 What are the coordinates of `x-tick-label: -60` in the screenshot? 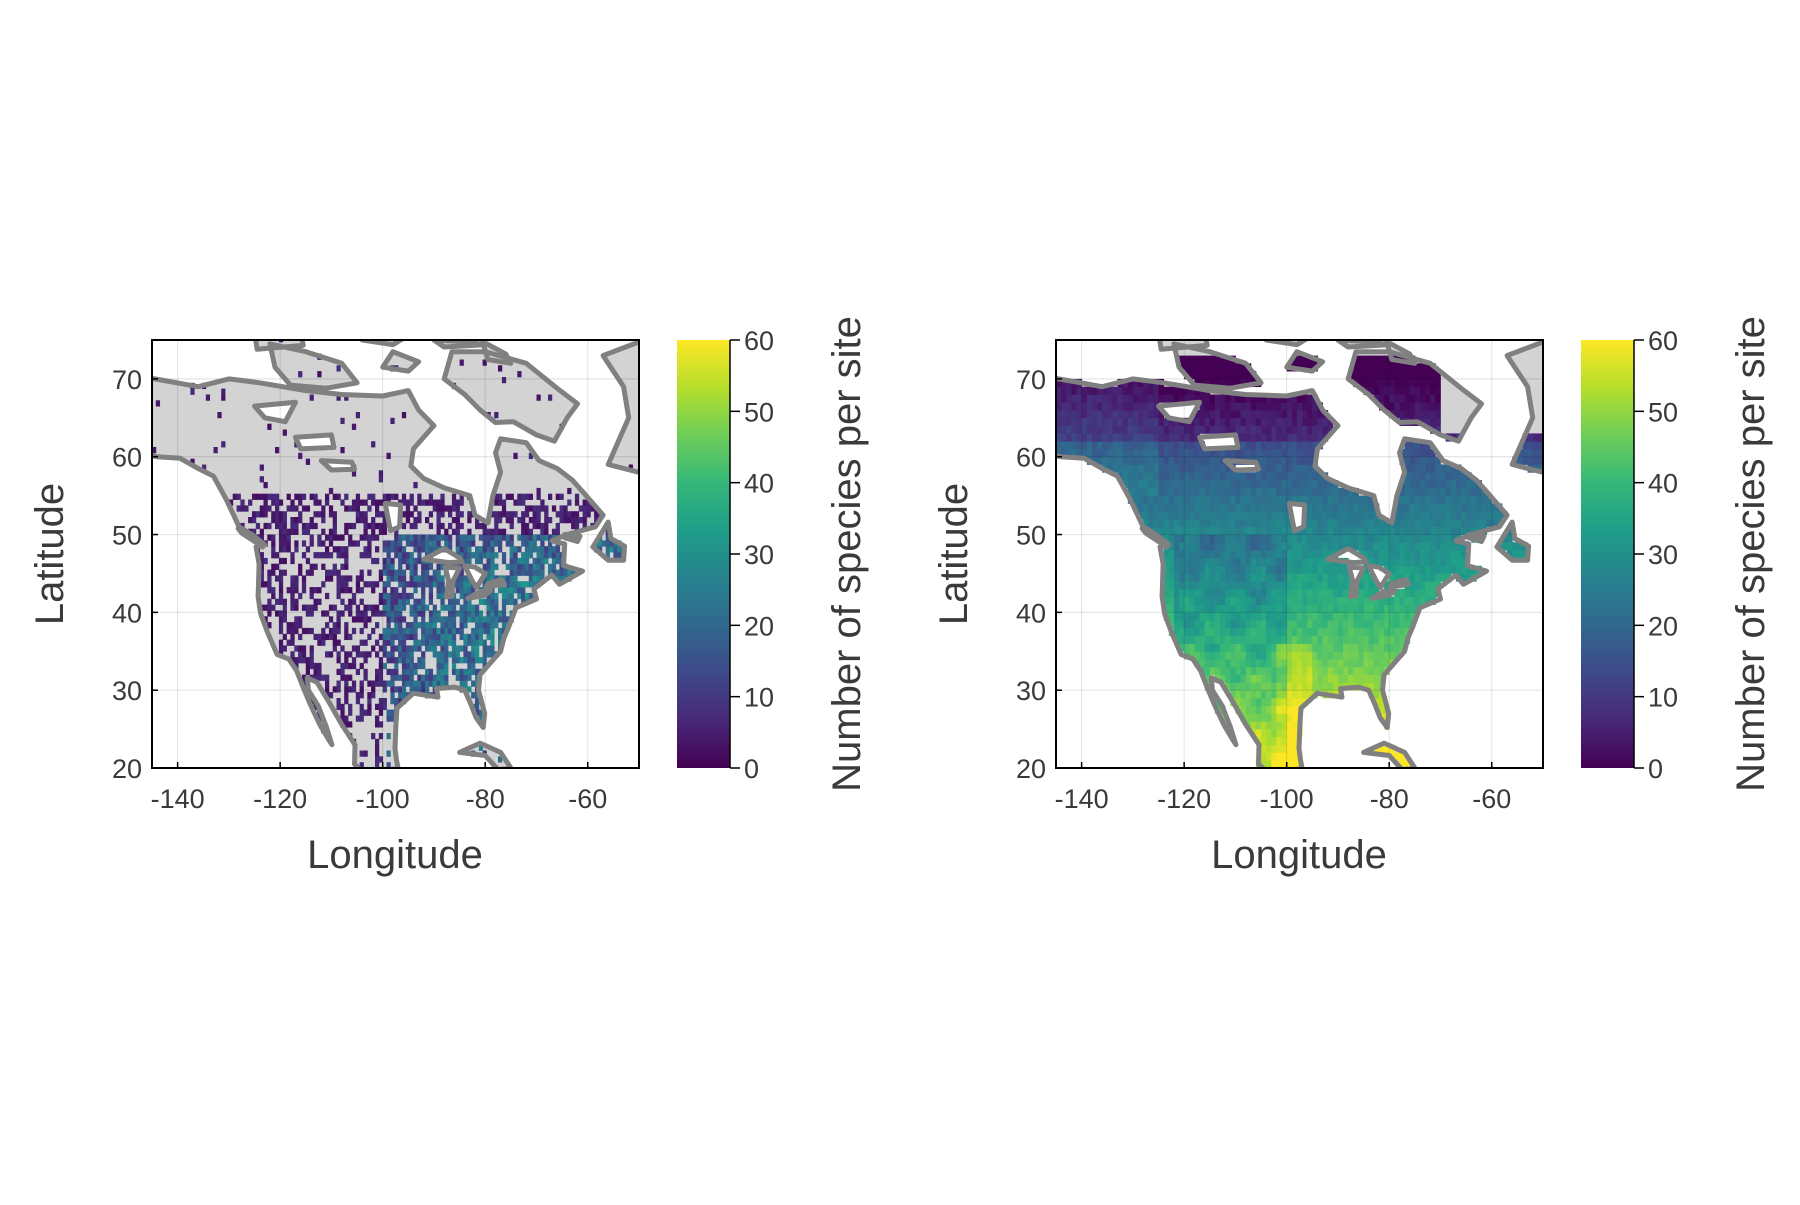 It's located at (587, 799).